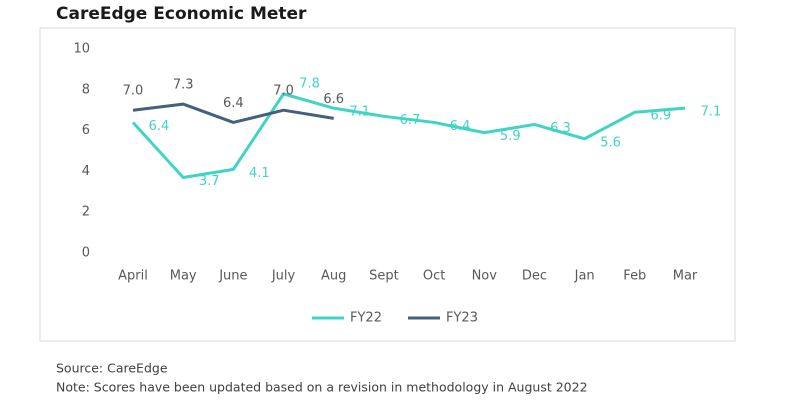  Describe the element at coordinates (209, 181) in the screenshot. I see `data-label: 3.7` at that location.